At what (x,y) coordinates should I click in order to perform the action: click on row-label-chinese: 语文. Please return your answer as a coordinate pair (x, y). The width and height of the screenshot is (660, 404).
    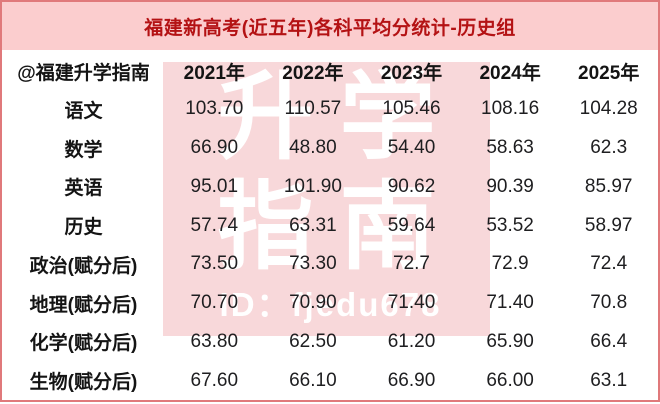
    Looking at the image, I should click on (83, 111).